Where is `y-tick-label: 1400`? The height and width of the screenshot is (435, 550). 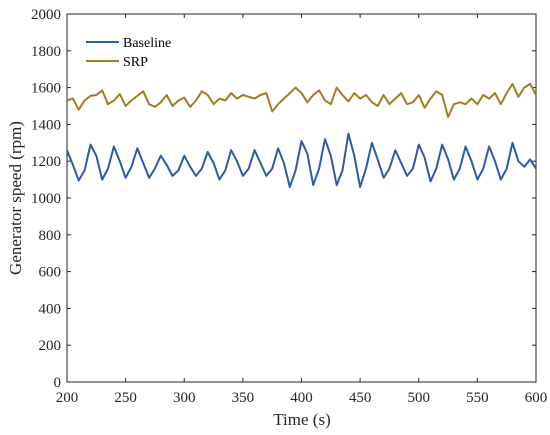 y-tick-label: 1400 is located at coordinates (46, 125).